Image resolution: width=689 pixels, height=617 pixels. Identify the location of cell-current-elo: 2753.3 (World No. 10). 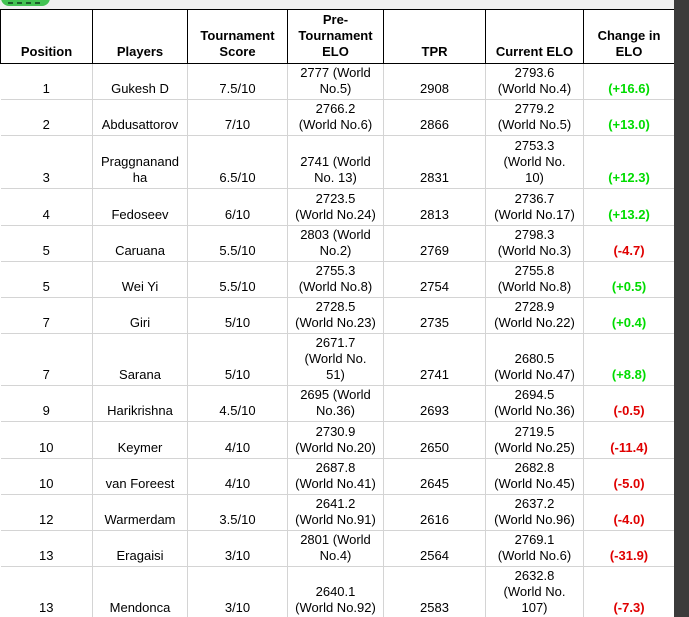
(534, 162).